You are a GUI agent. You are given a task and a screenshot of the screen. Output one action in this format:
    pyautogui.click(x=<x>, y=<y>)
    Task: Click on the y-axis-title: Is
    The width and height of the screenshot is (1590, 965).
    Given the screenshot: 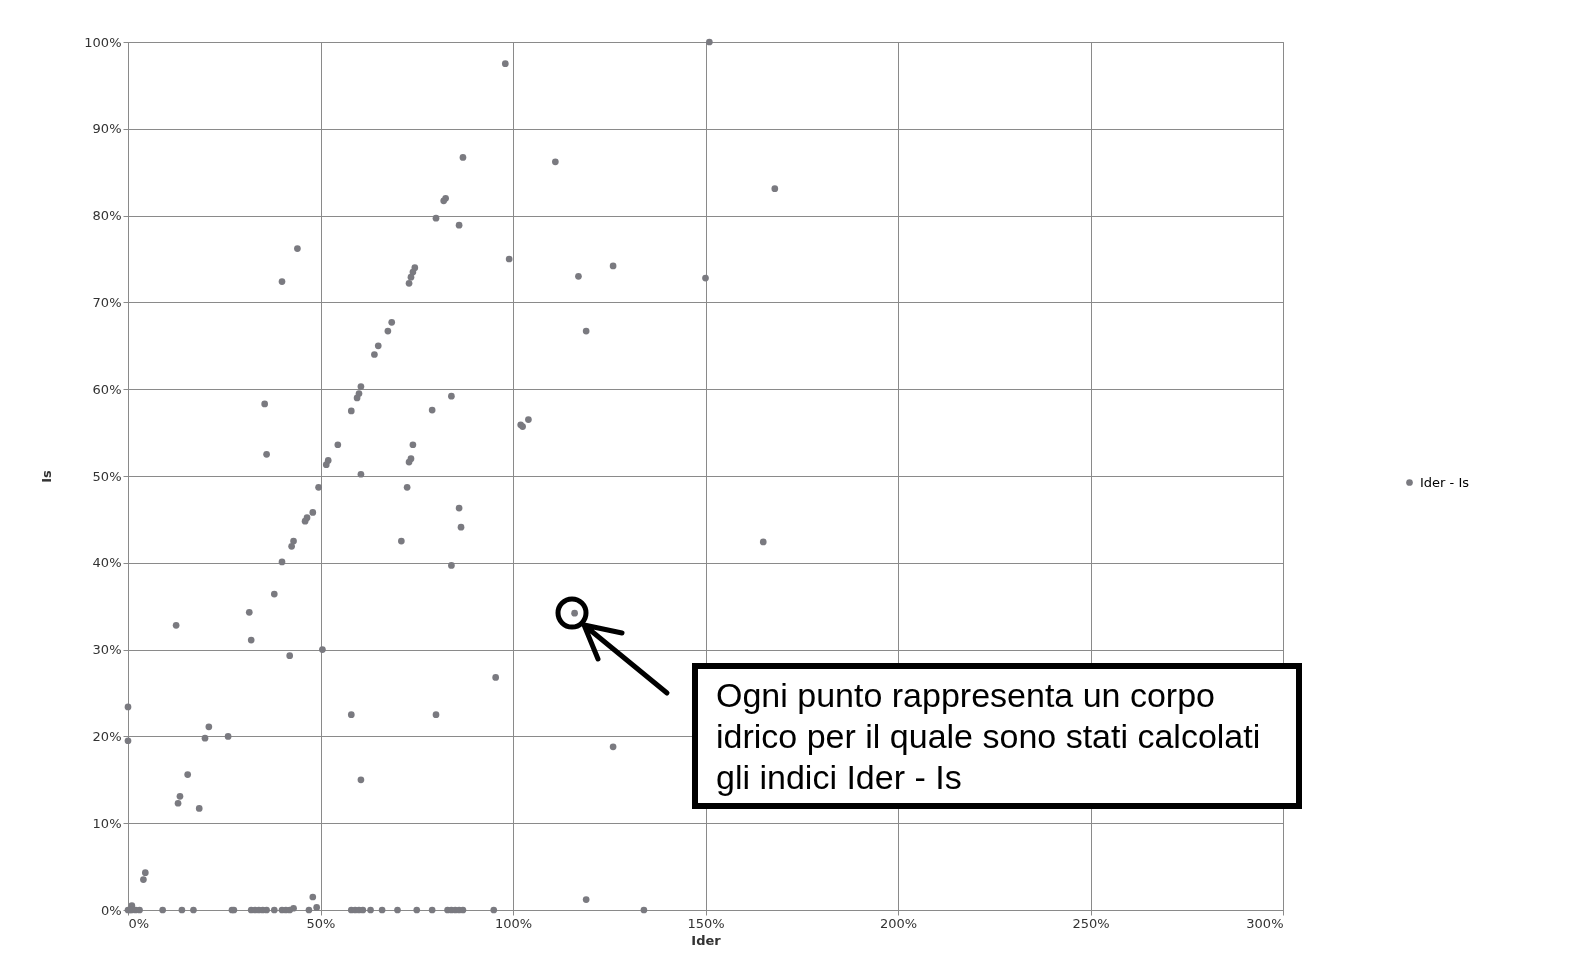 What is the action you would take?
    pyautogui.click(x=47, y=476)
    